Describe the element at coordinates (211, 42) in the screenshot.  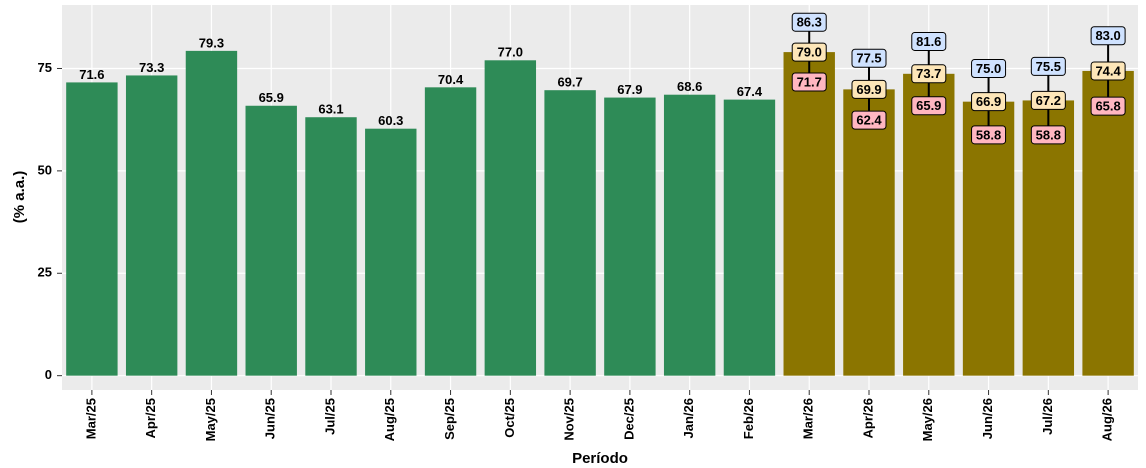
I see `value-label: 79.3` at that location.